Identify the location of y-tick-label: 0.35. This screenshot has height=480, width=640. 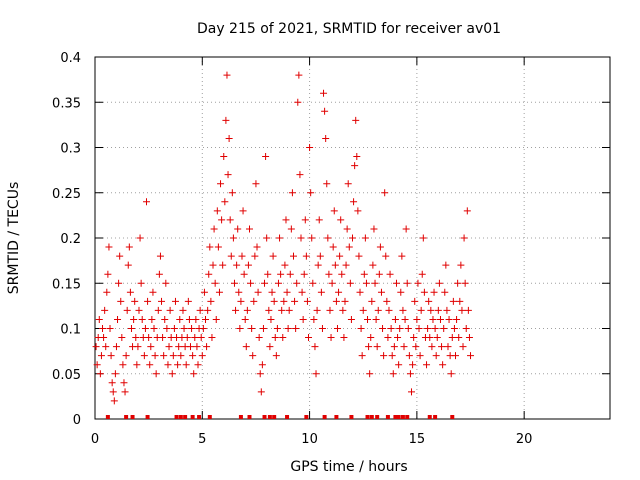
(66, 103).